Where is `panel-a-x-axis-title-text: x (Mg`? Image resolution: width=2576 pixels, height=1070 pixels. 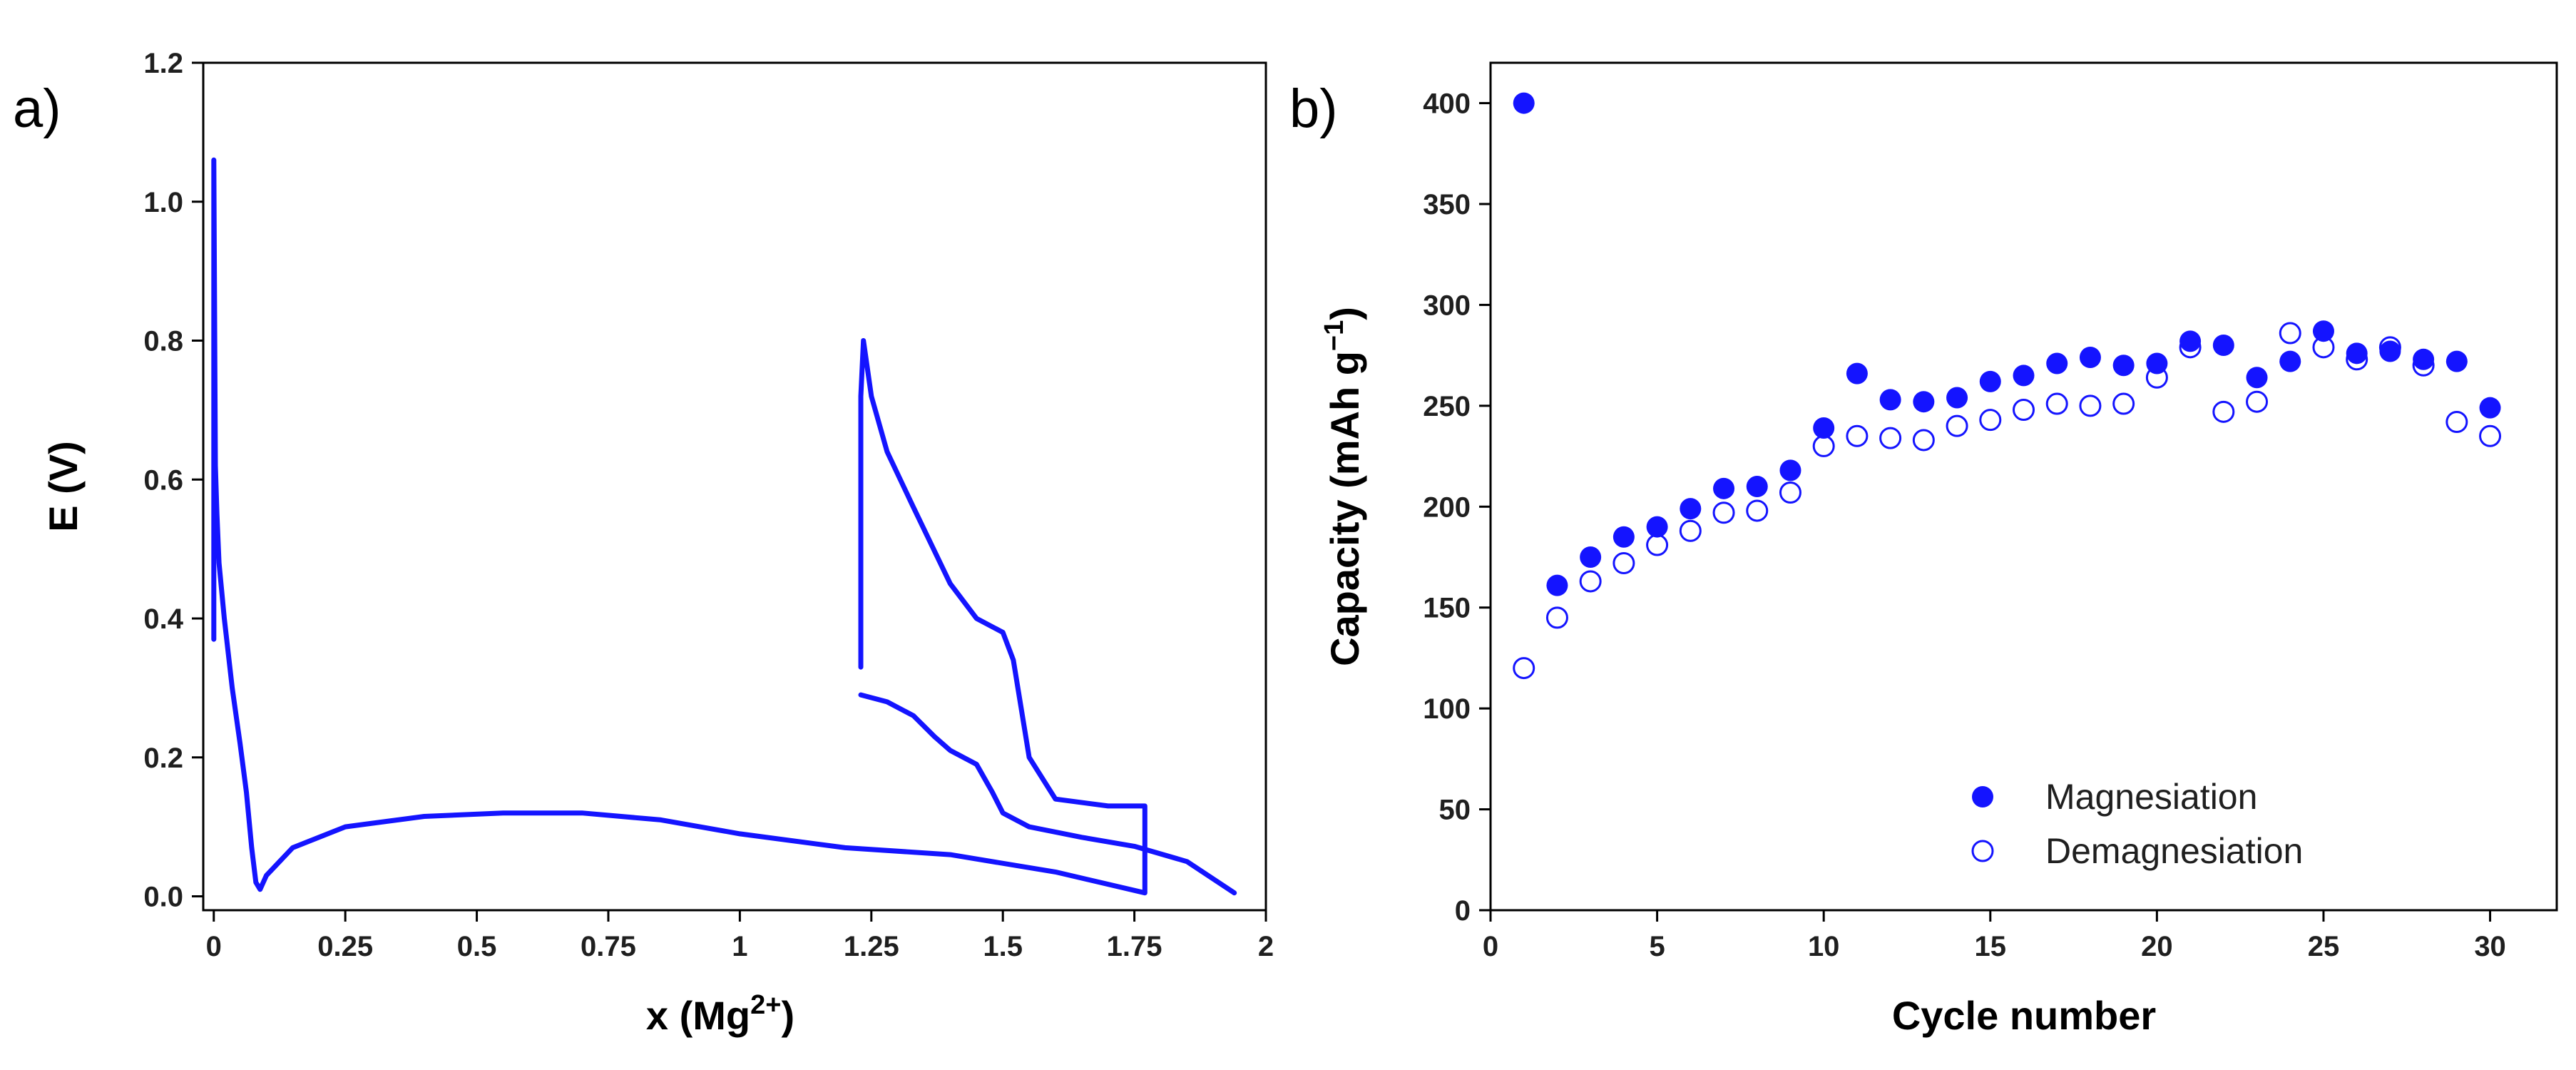
panel-a-x-axis-title-text: x (Mg is located at coordinates (698, 1015).